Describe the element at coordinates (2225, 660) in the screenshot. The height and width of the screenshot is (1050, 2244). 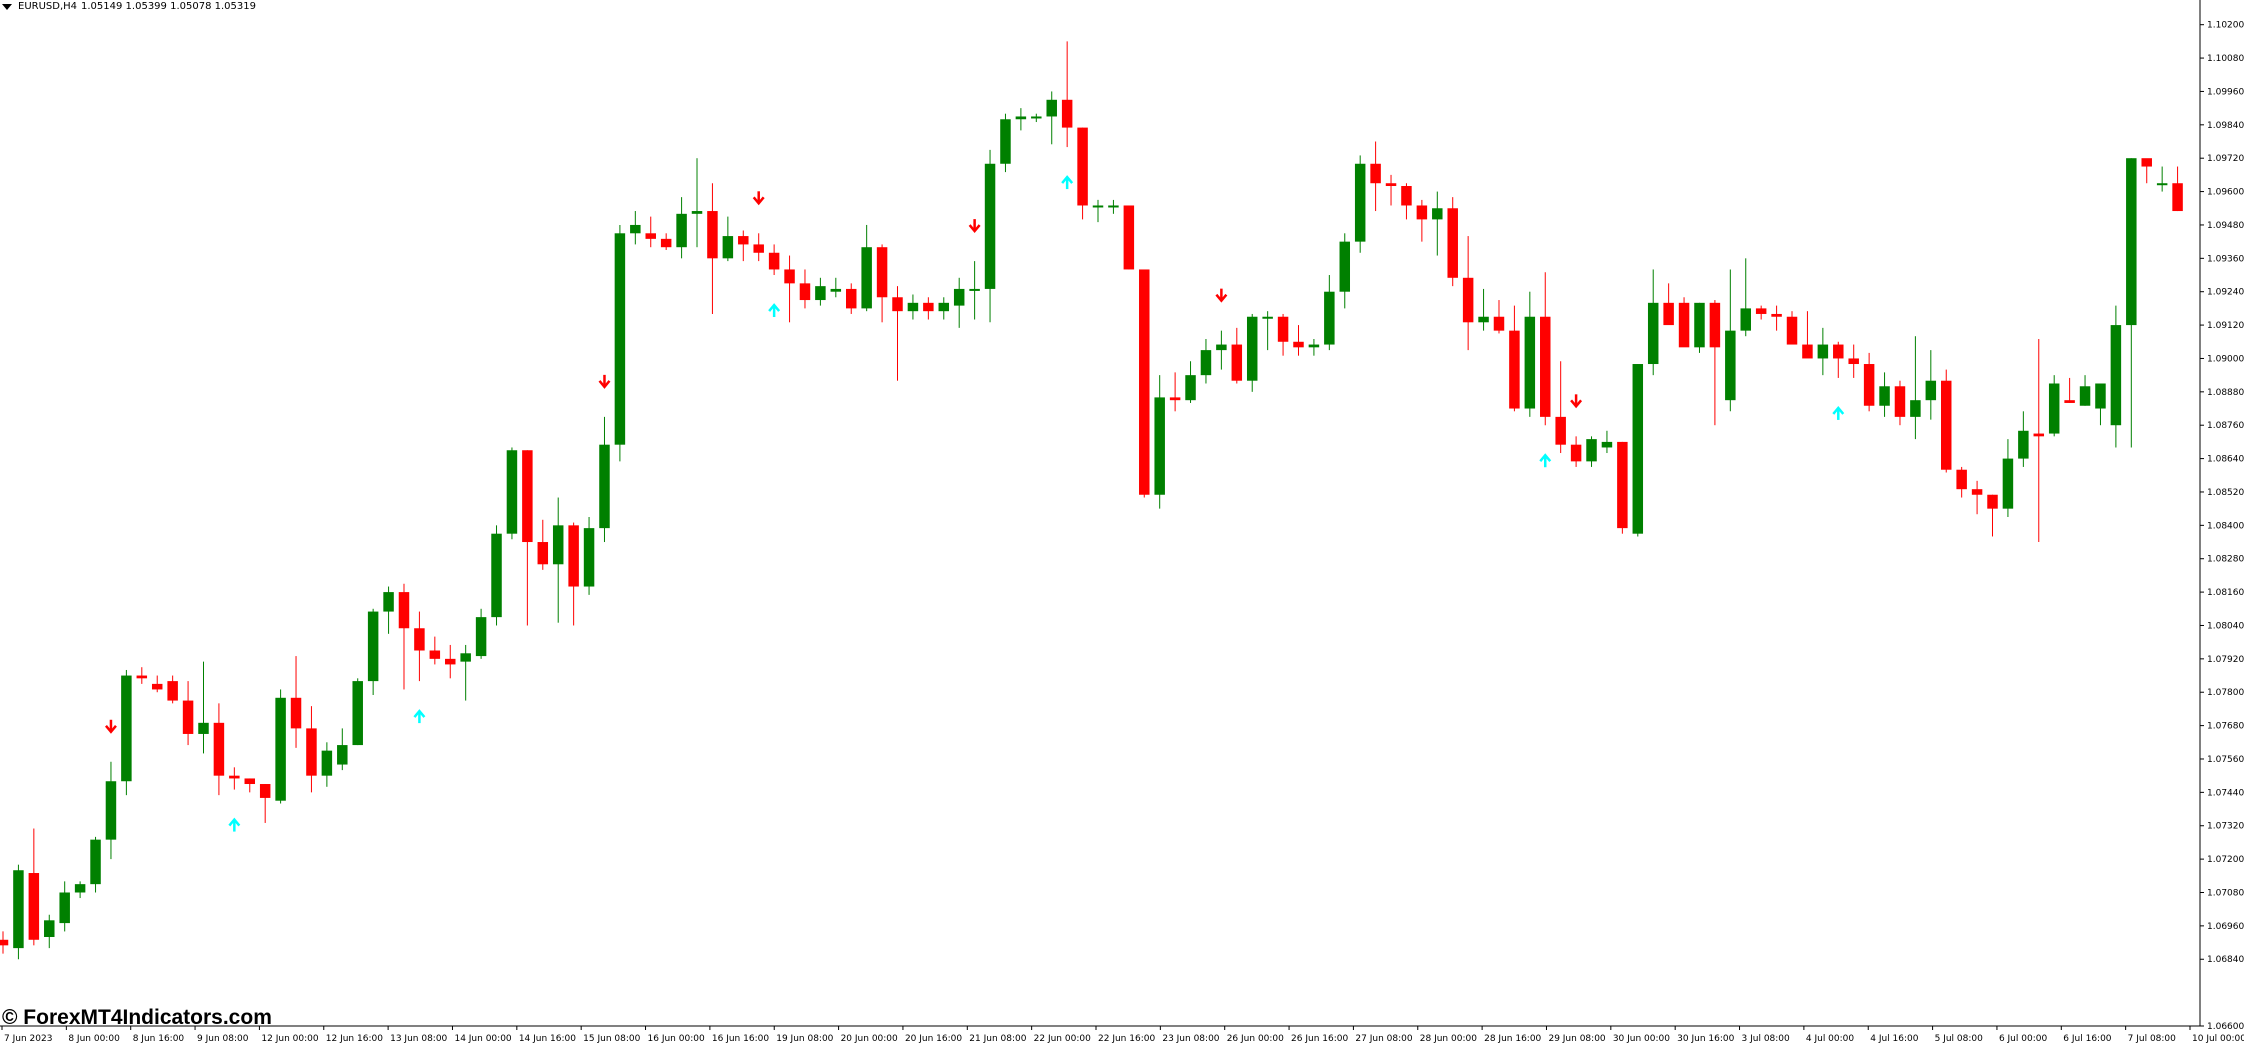
I see `price-tick-label: 1.07920` at that location.